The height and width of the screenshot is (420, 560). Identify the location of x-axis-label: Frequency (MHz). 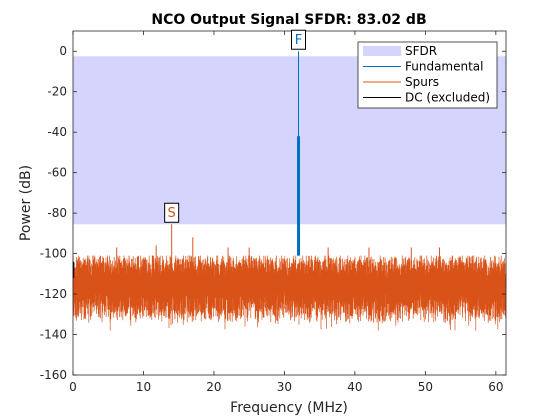
(289, 408).